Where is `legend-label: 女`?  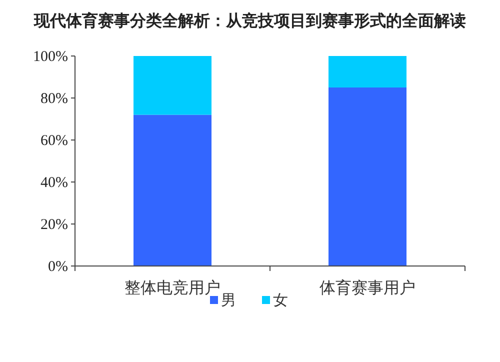 legend-label: 女 is located at coordinates (280, 300).